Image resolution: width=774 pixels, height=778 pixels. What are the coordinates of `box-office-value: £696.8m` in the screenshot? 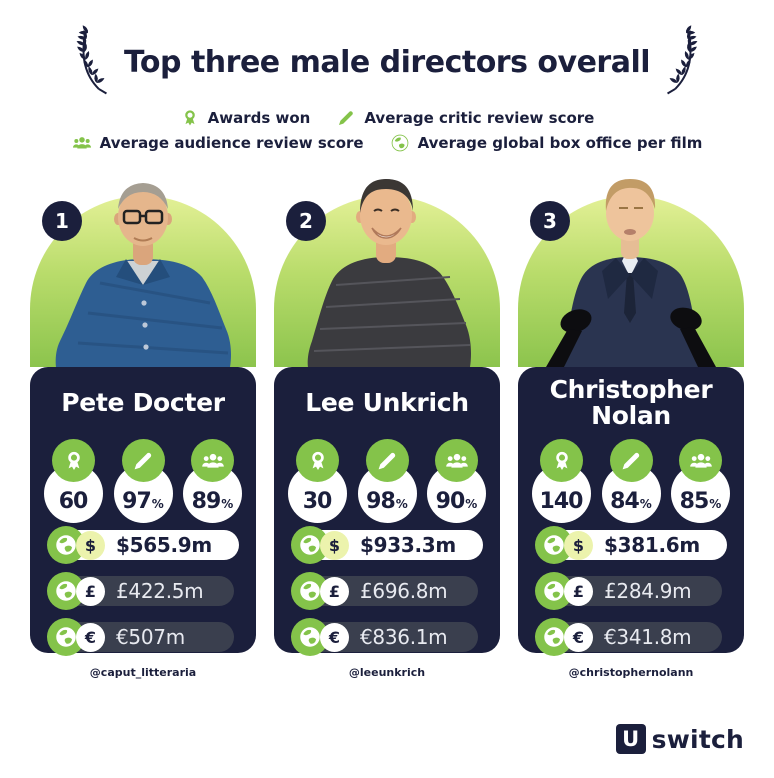 It's located at (404, 591).